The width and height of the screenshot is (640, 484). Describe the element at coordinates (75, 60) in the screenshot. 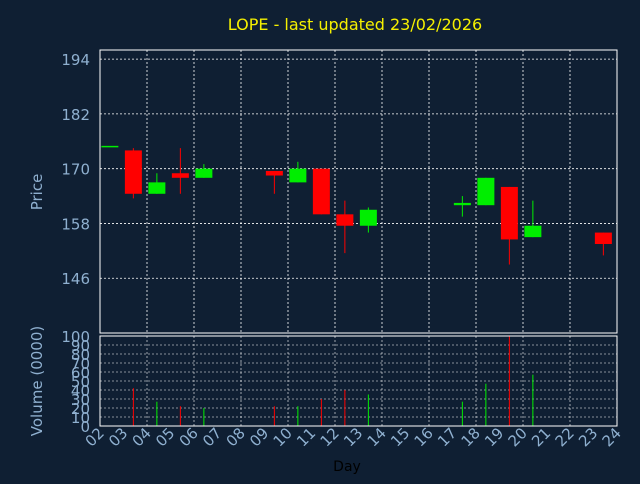

I see `price-tick-label: 194` at that location.